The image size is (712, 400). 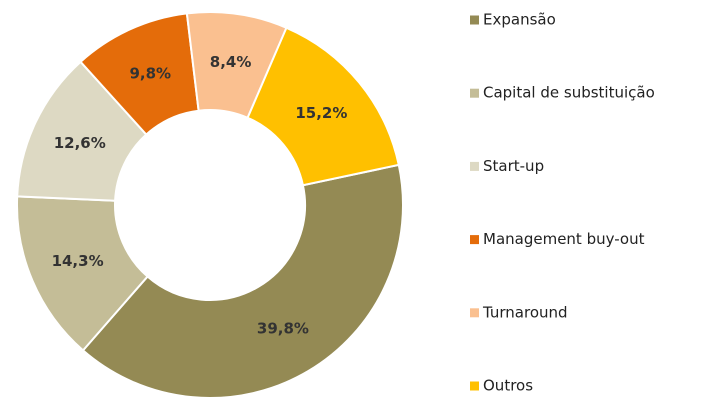 What do you see at coordinates (80, 143) in the screenshot?
I see `data-label: 12,6%` at bounding box center [80, 143].